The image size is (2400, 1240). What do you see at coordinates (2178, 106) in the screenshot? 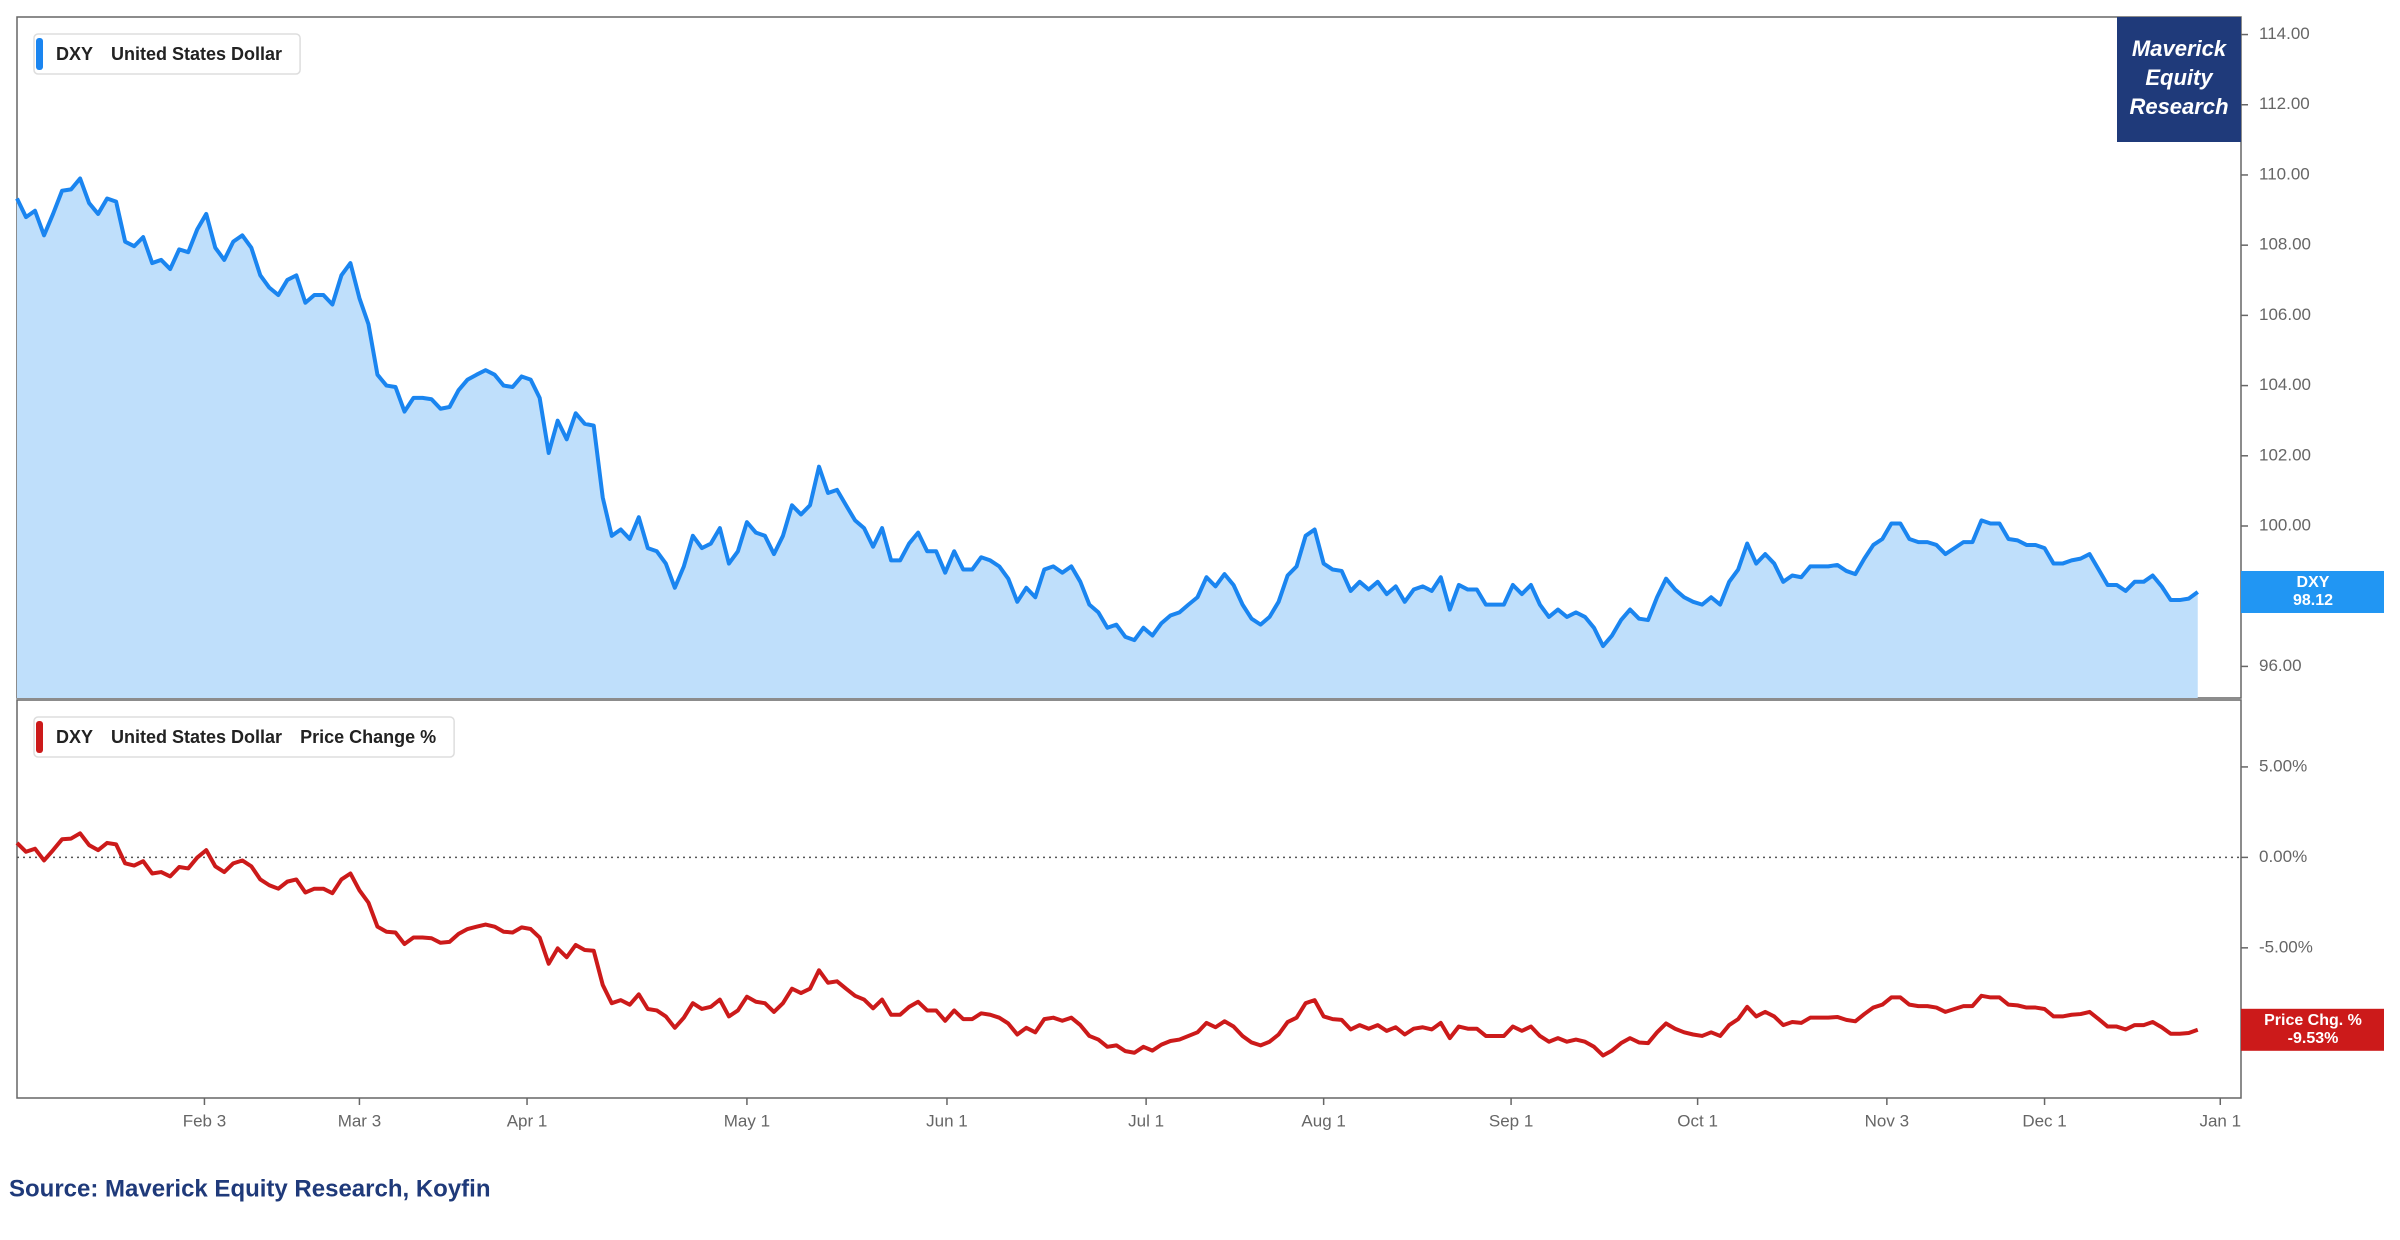
I see `branding-text: Research` at bounding box center [2178, 106].